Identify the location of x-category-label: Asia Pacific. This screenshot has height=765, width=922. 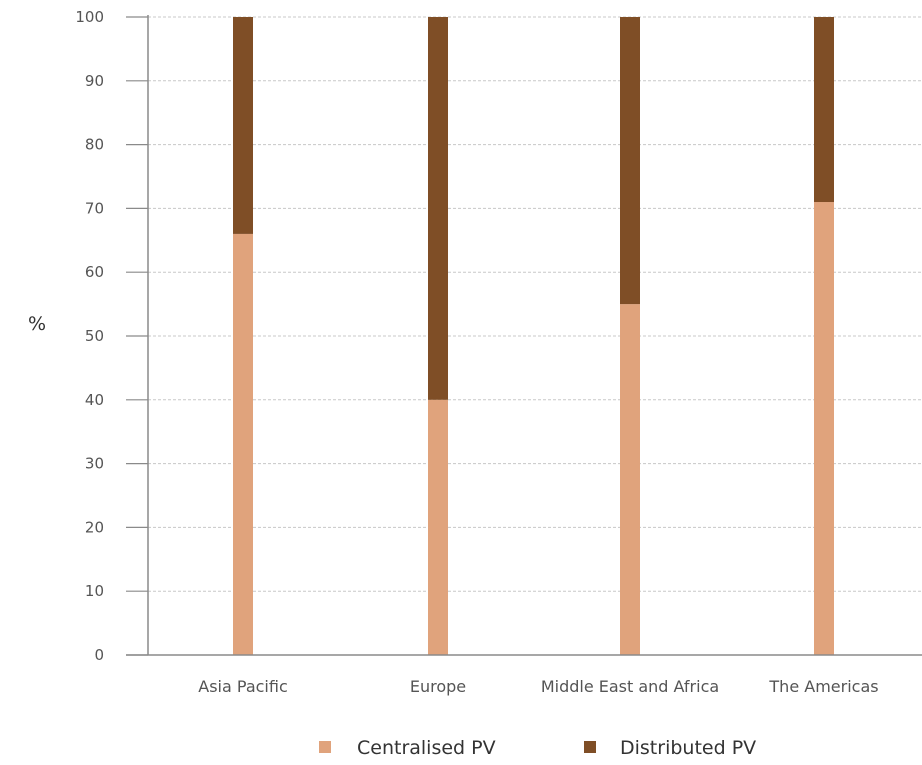
(242, 686).